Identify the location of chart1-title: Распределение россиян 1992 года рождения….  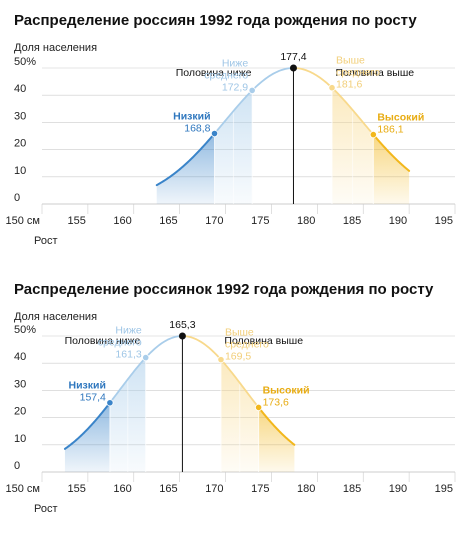
(215, 20).